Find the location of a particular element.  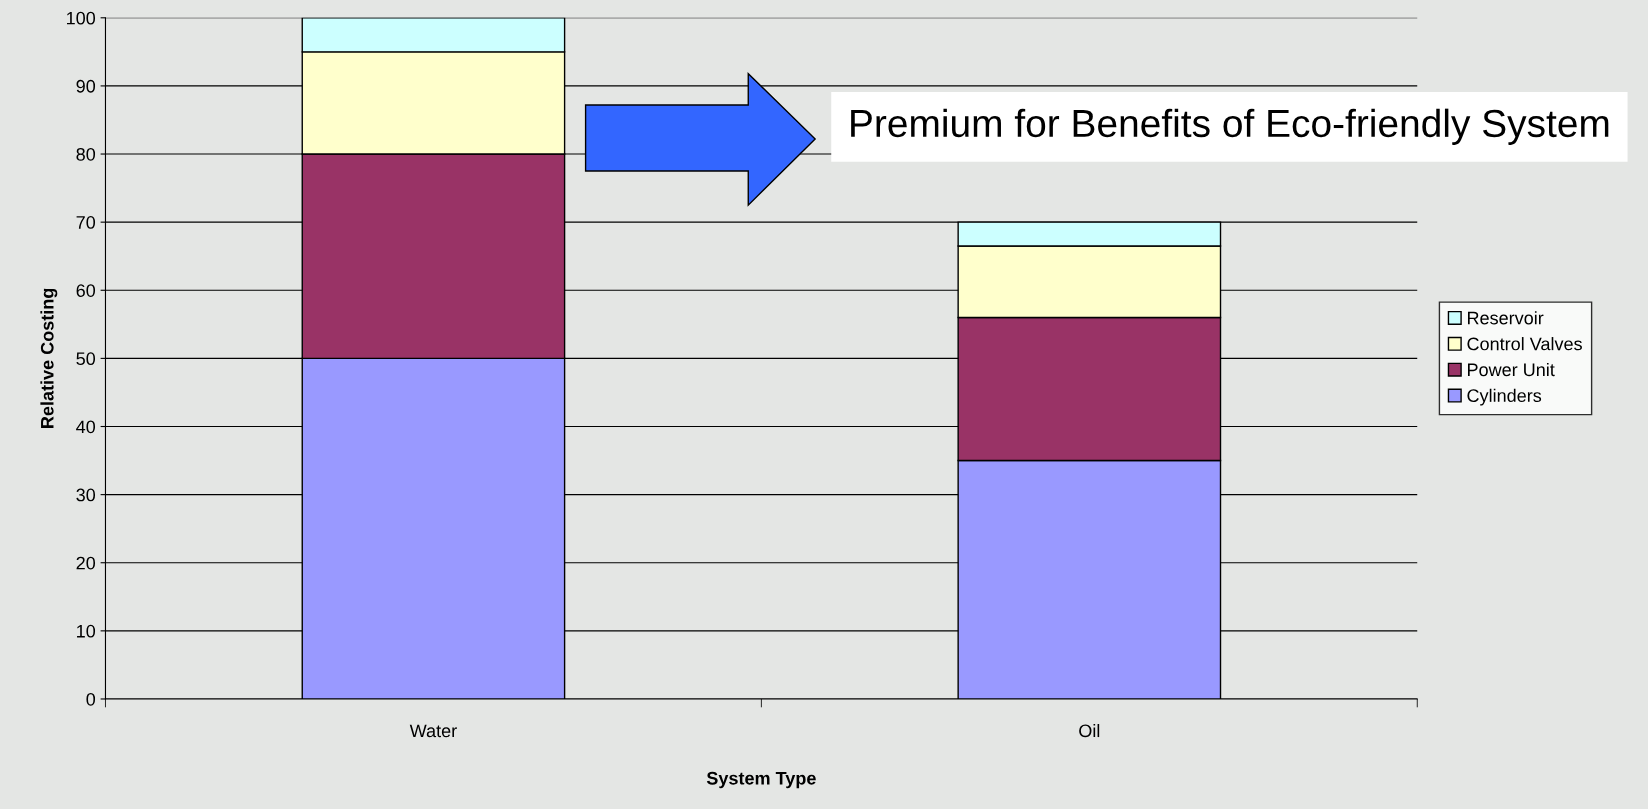

y-tick-label: 60 is located at coordinates (86, 290).